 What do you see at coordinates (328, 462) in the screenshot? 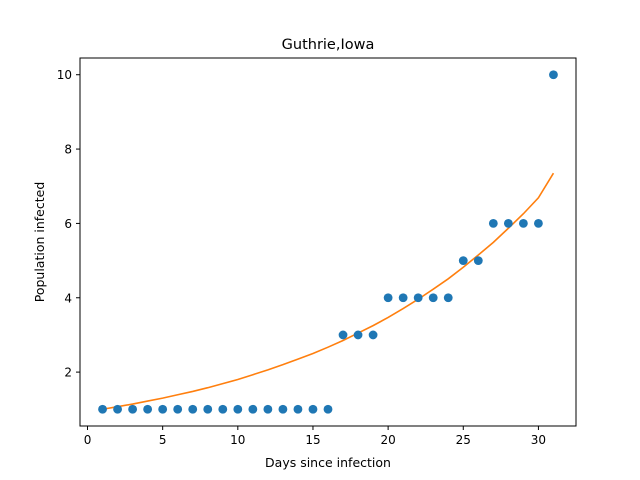
I see `x-axis-label: Days since infection` at bounding box center [328, 462].